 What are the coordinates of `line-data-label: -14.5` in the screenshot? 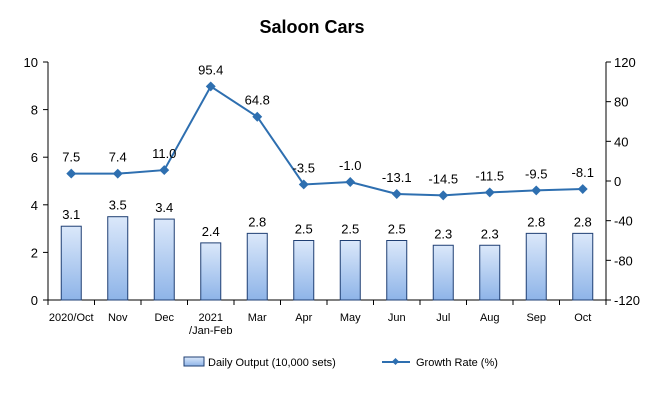 It's located at (443, 178).